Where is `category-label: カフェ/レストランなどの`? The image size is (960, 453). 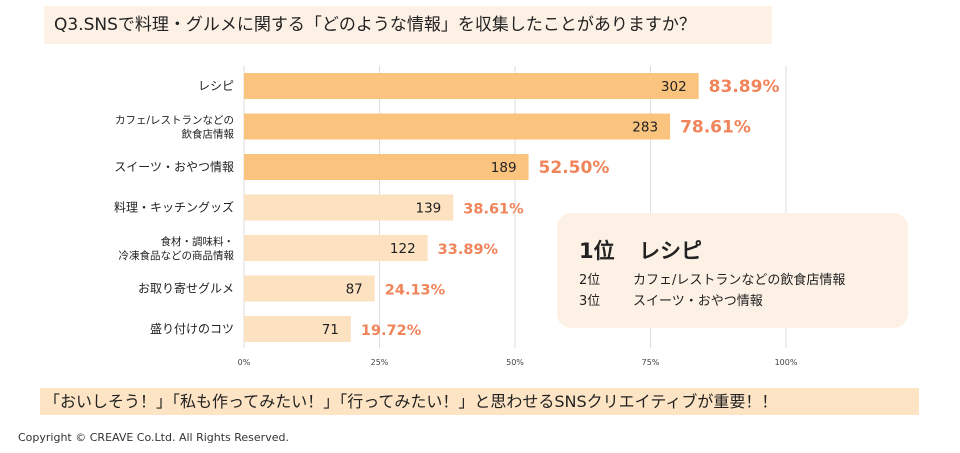 category-label: カフェ/レストランなどの is located at coordinates (174, 121).